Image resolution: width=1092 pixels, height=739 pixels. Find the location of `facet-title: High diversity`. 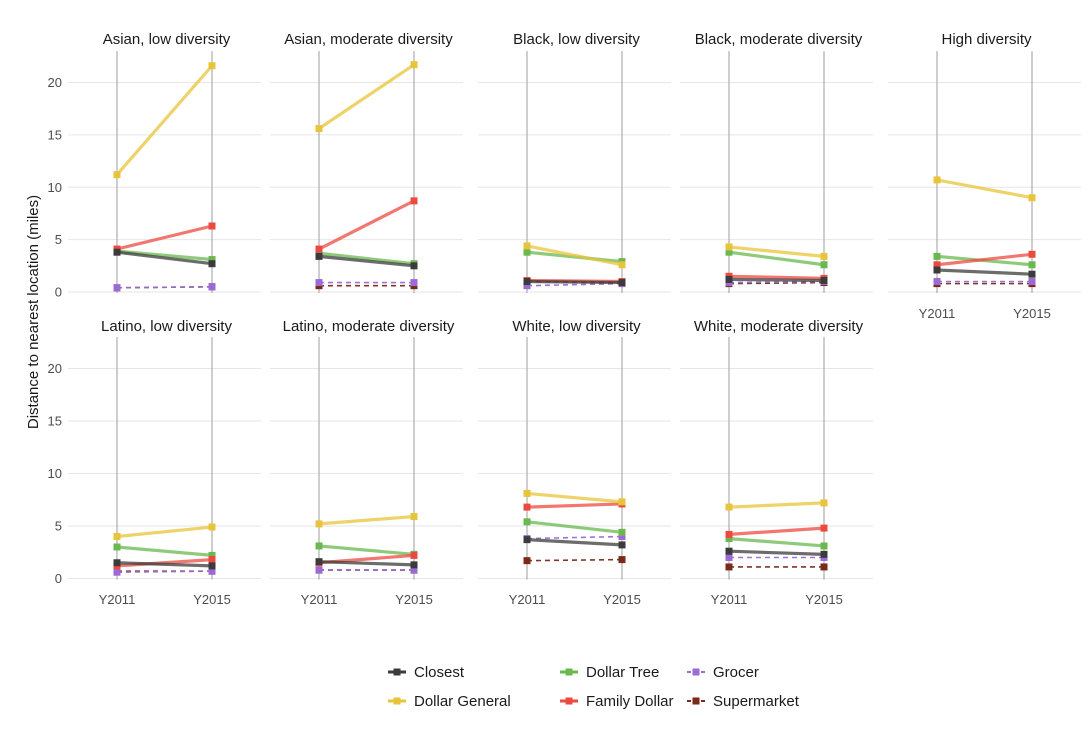

facet-title: High diversity is located at coordinates (986, 39).